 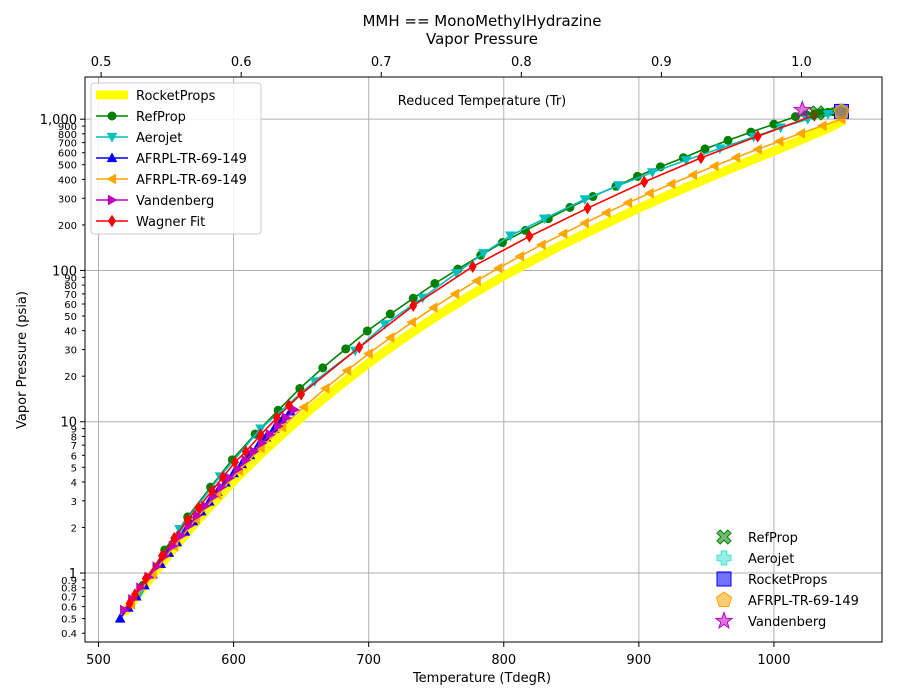 I want to click on y-minor-tick-label: 0.4, so click(x=69, y=634).